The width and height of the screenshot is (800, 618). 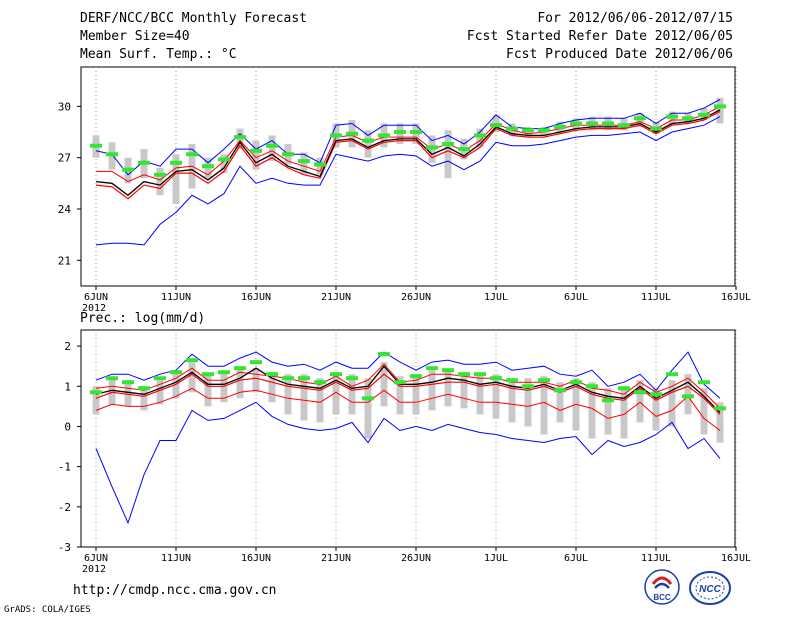 I want to click on ncc-logo-text: NCC, so click(x=710, y=589).